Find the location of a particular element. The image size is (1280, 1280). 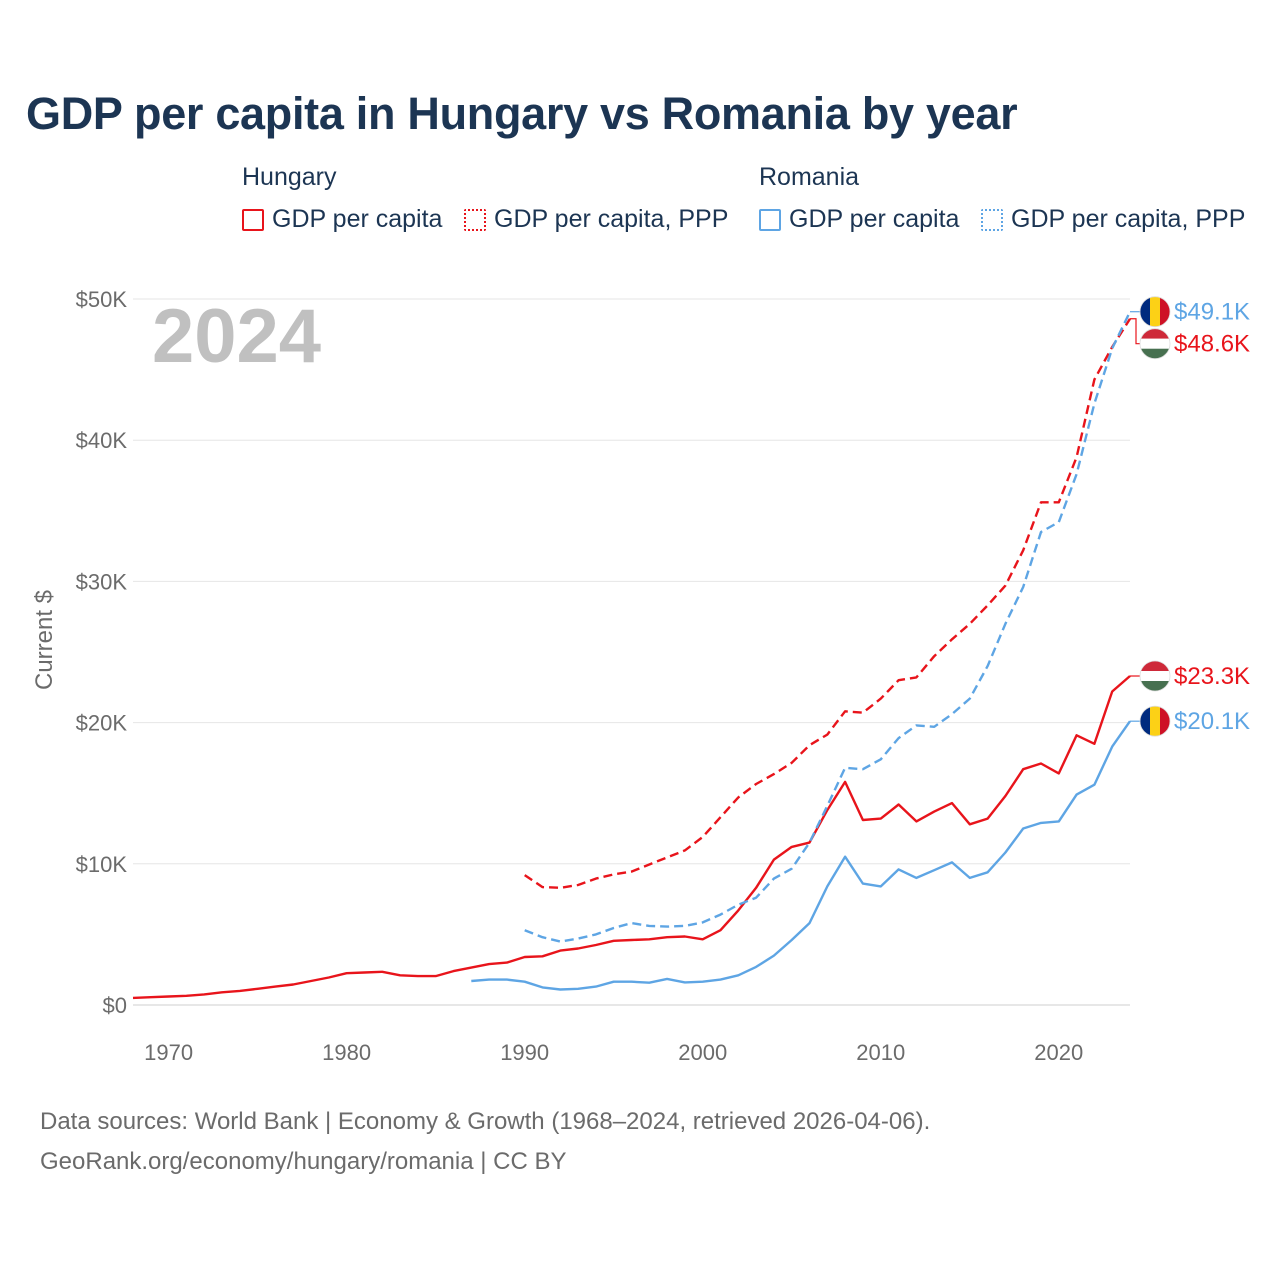

end-value-label: $48.6K is located at coordinates (1212, 344).